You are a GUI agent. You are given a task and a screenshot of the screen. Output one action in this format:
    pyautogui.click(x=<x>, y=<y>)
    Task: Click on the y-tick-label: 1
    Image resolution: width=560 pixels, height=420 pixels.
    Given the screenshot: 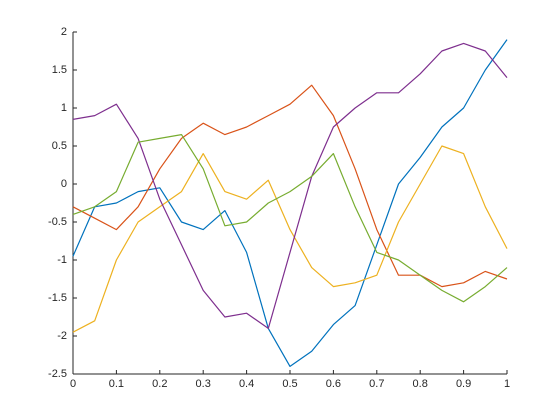 What is the action you would take?
    pyautogui.click(x=64, y=108)
    